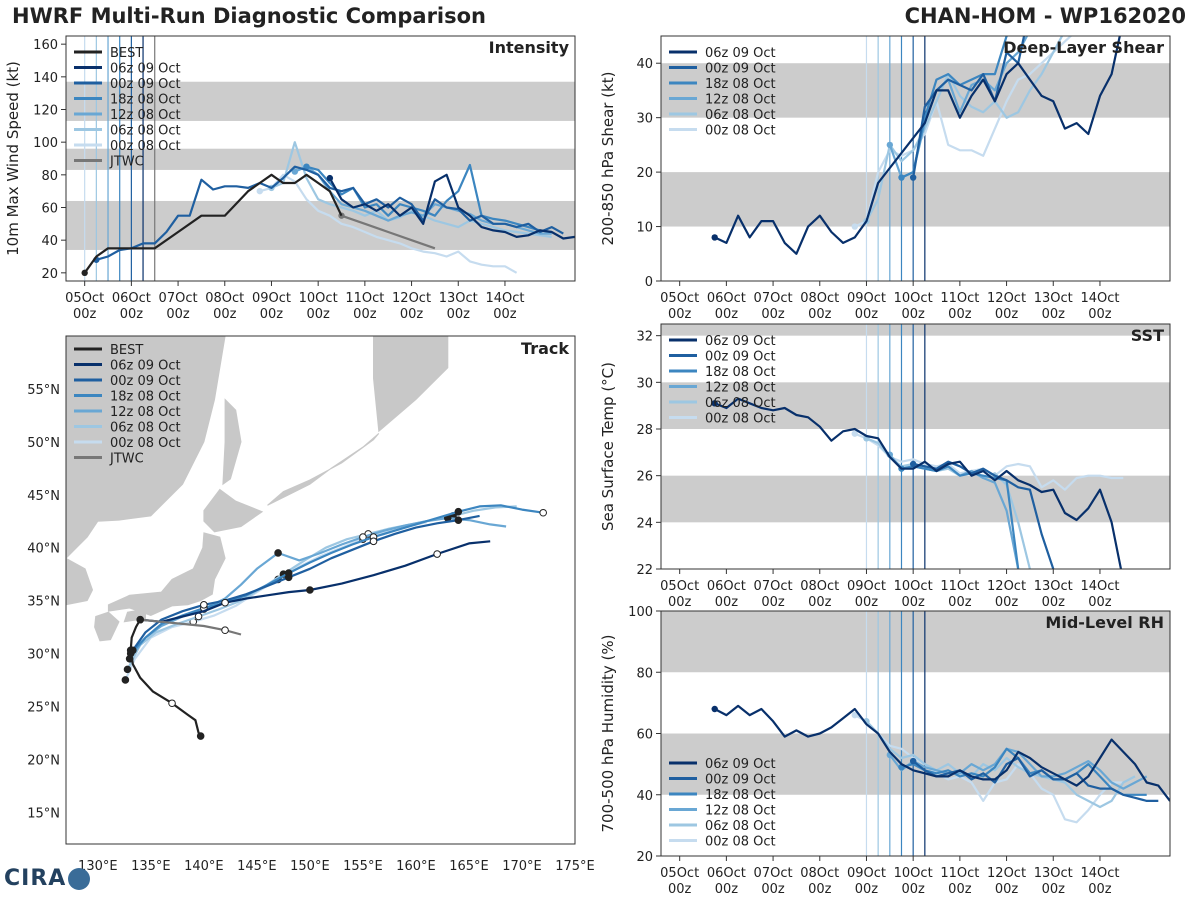 Image resolution: width=1200 pixels, height=900 pixels. Describe the element at coordinates (644, 119) in the screenshot. I see `y-tick-label: 30` at that location.